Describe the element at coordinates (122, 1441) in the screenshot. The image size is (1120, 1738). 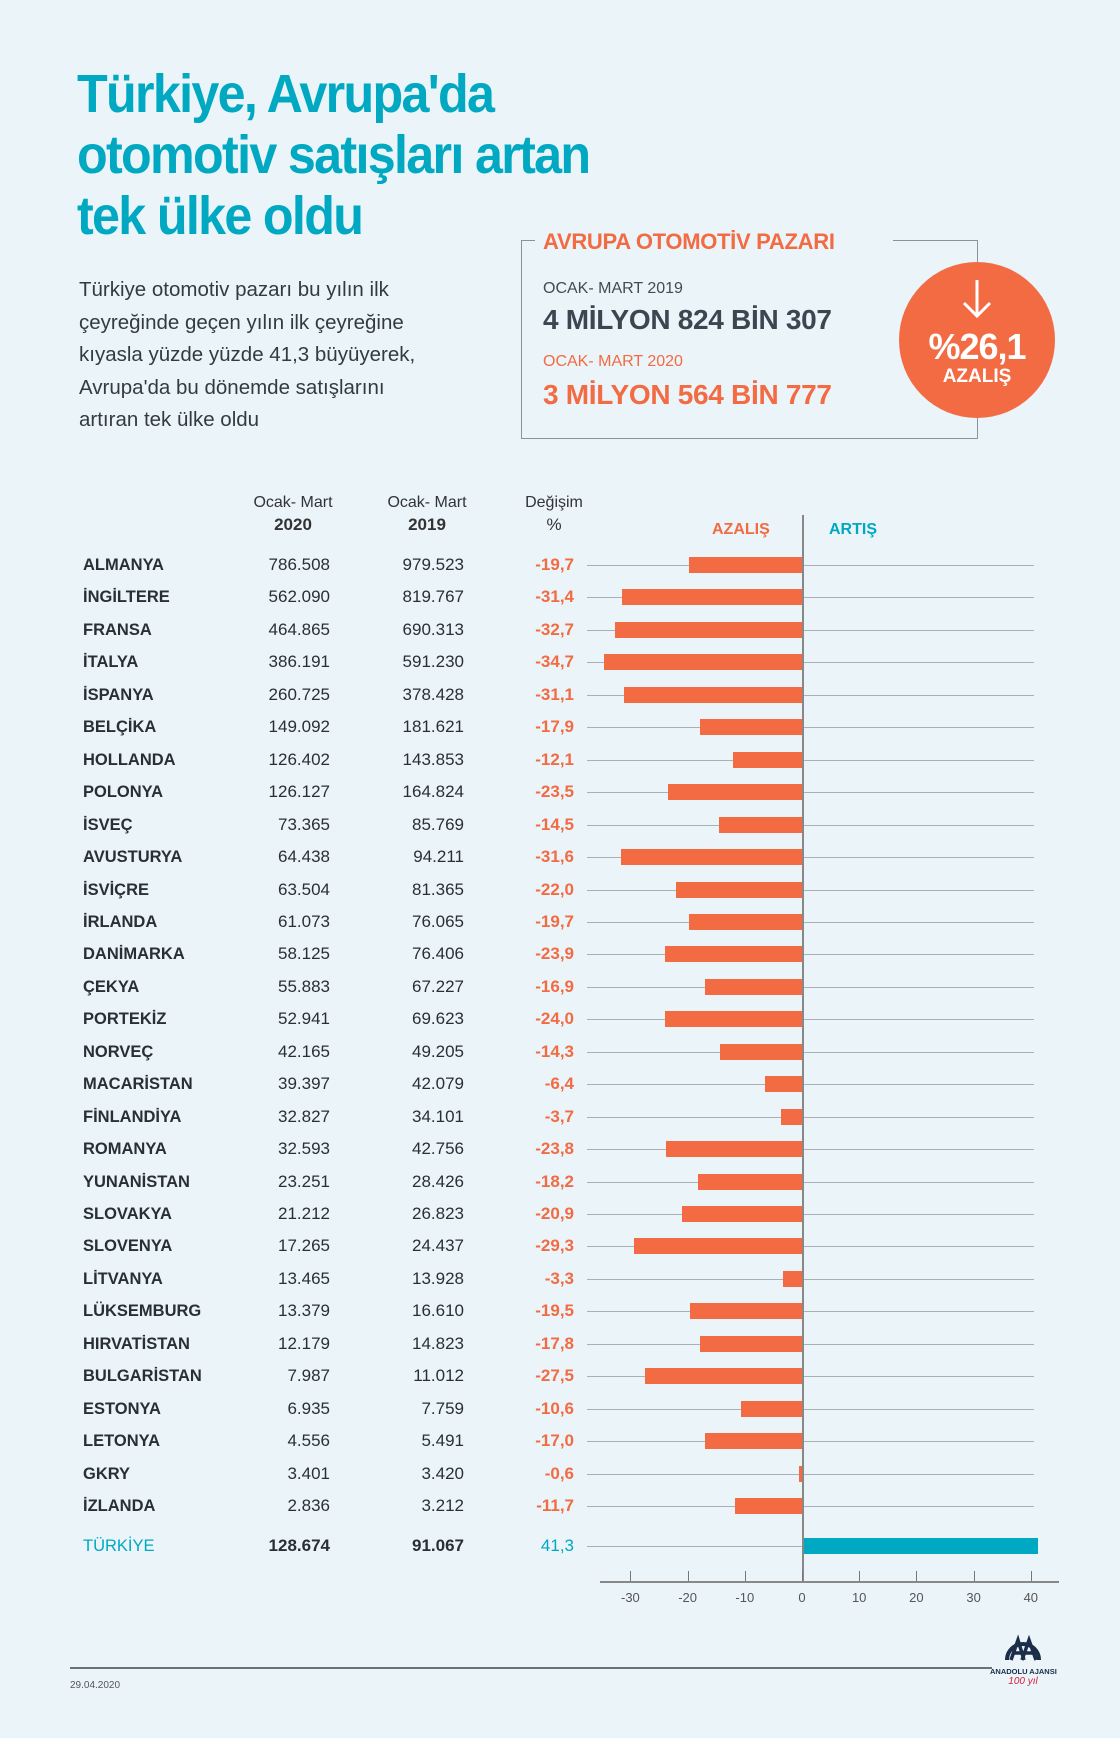
I see `country-label: LETONYA` at that location.